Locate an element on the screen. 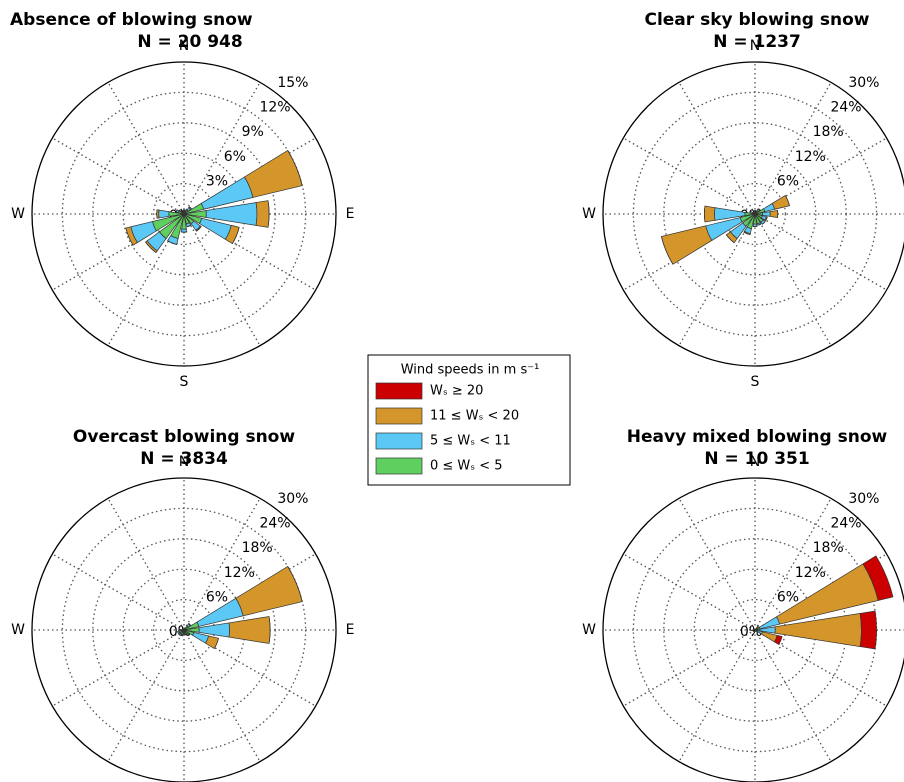 The image size is (904, 782). legend-title: Wind speeds in m s⁻¹ is located at coordinates (470, 370).